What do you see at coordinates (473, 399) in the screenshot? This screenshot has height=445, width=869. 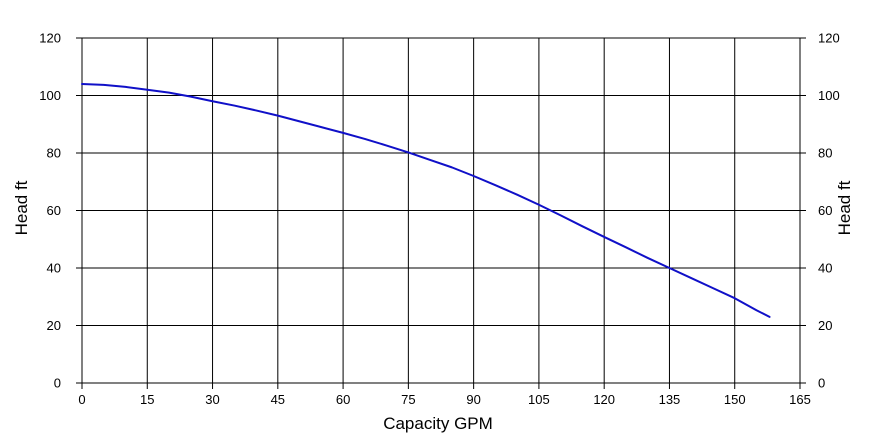 I see `x-tick-label: 90` at bounding box center [473, 399].